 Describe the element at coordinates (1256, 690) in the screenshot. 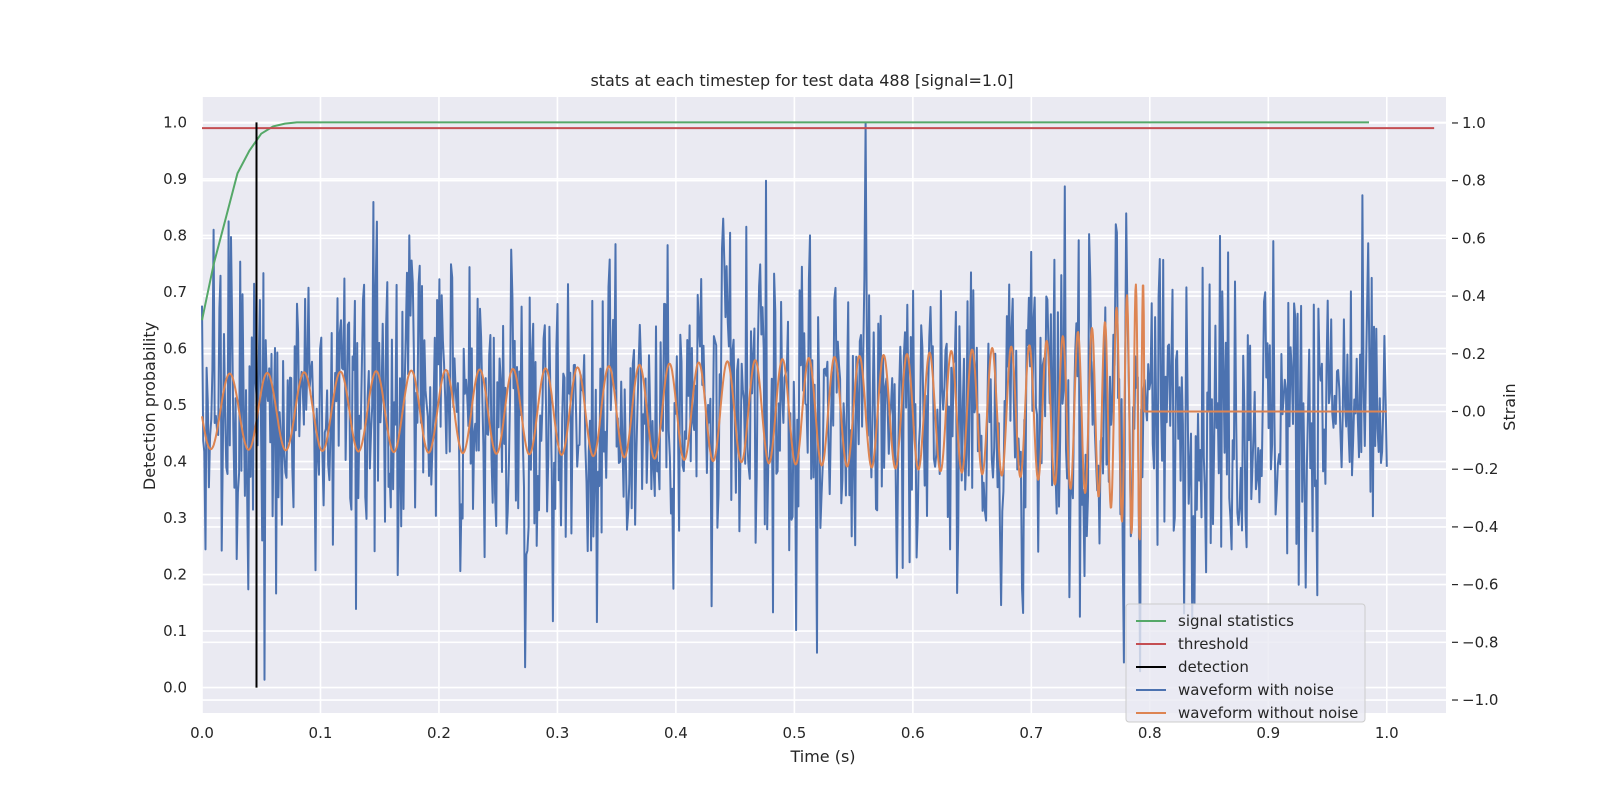

I see `legend-entry: waveform with noise` at that location.